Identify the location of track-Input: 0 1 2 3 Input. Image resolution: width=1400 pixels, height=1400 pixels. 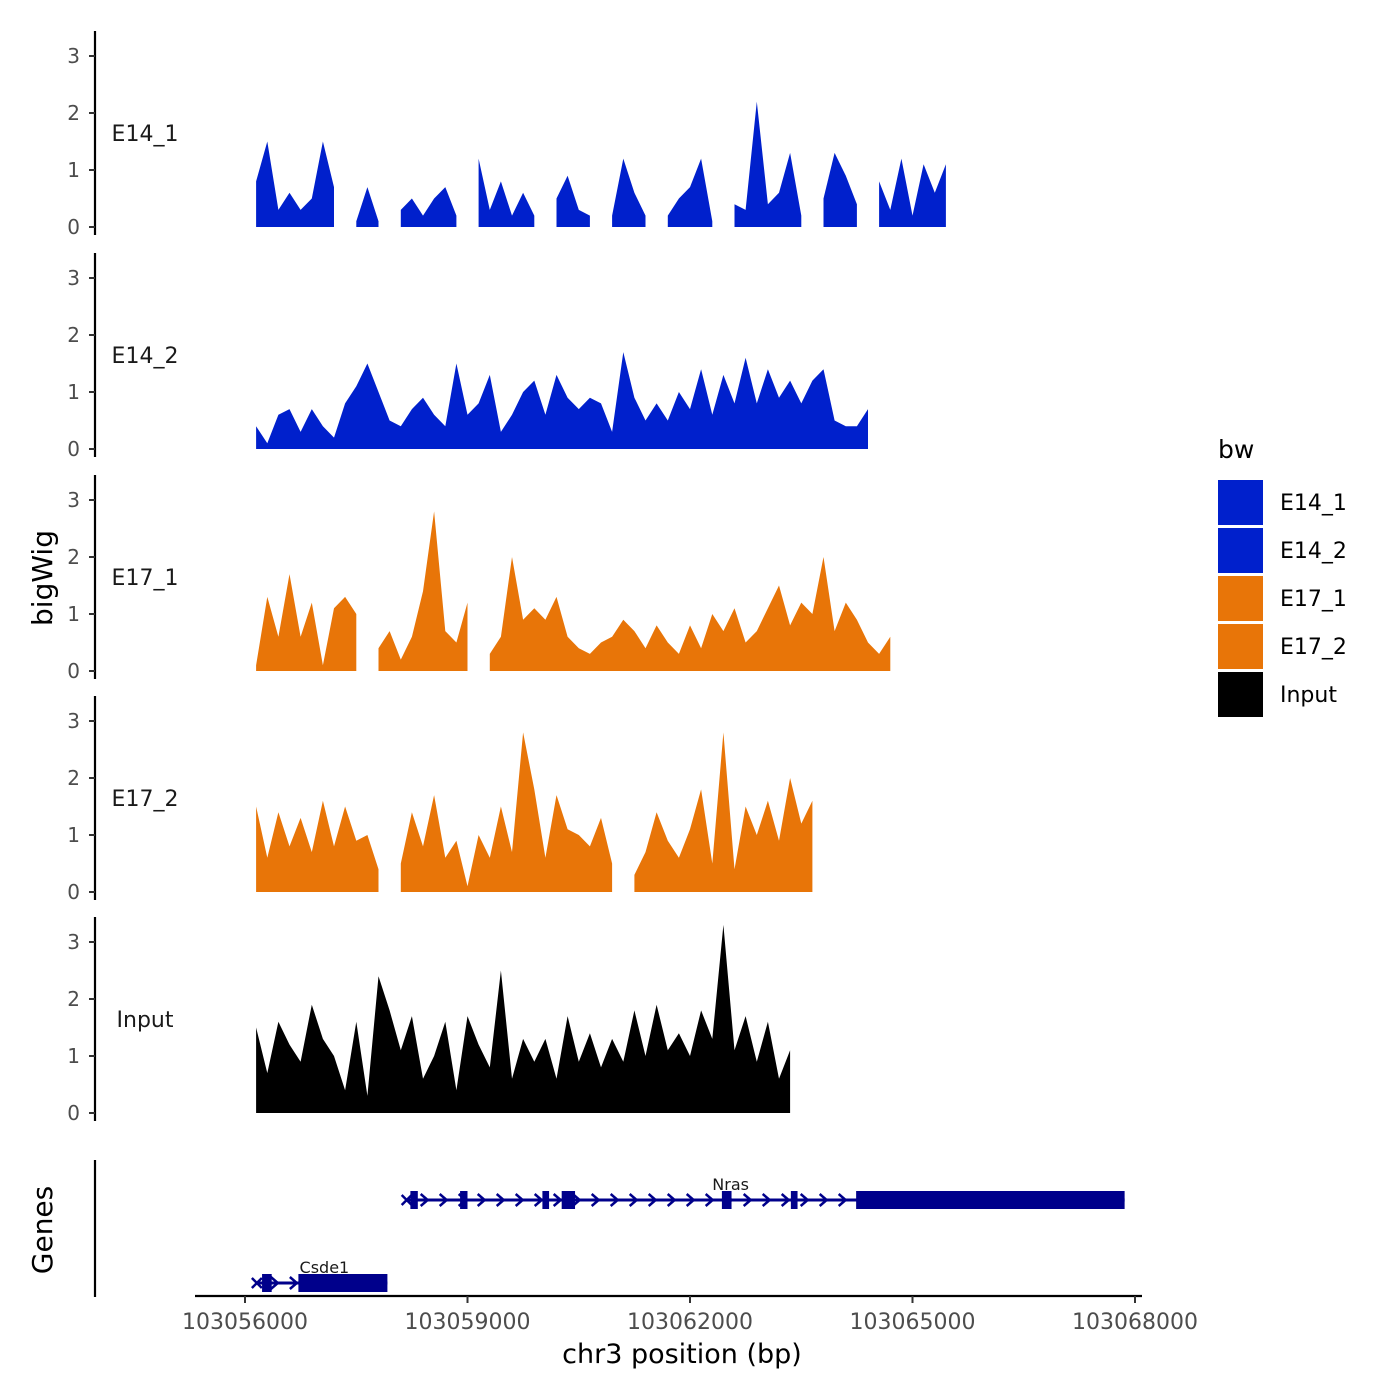
(429, 1021).